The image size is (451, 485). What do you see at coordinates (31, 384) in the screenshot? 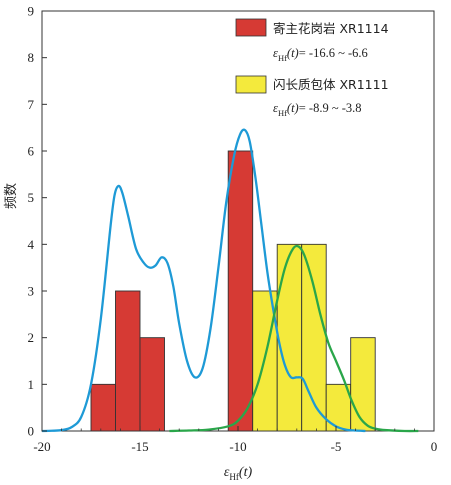
I see `y-tick-label-1: 1` at bounding box center [31, 384].